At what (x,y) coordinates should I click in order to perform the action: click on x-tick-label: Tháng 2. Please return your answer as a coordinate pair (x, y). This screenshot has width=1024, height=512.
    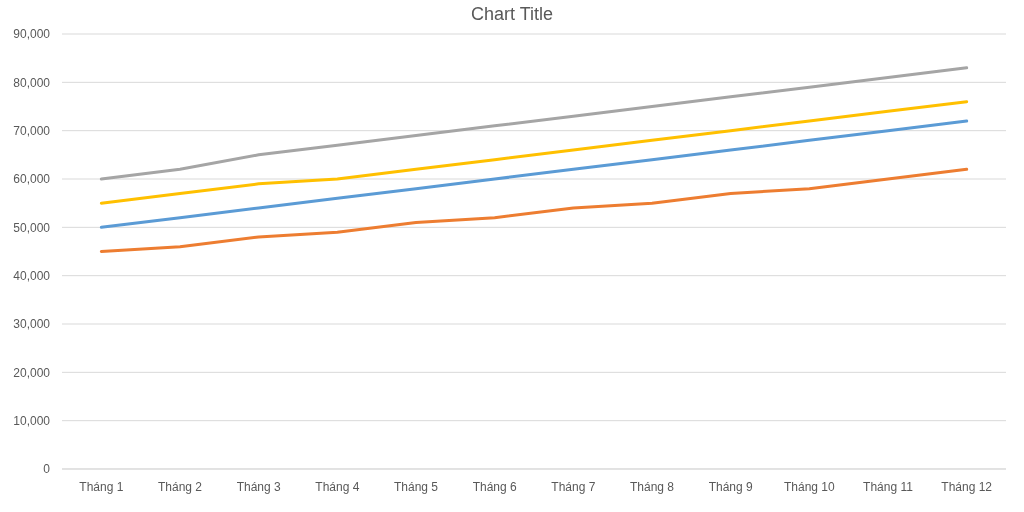
    Looking at the image, I should click on (180, 487).